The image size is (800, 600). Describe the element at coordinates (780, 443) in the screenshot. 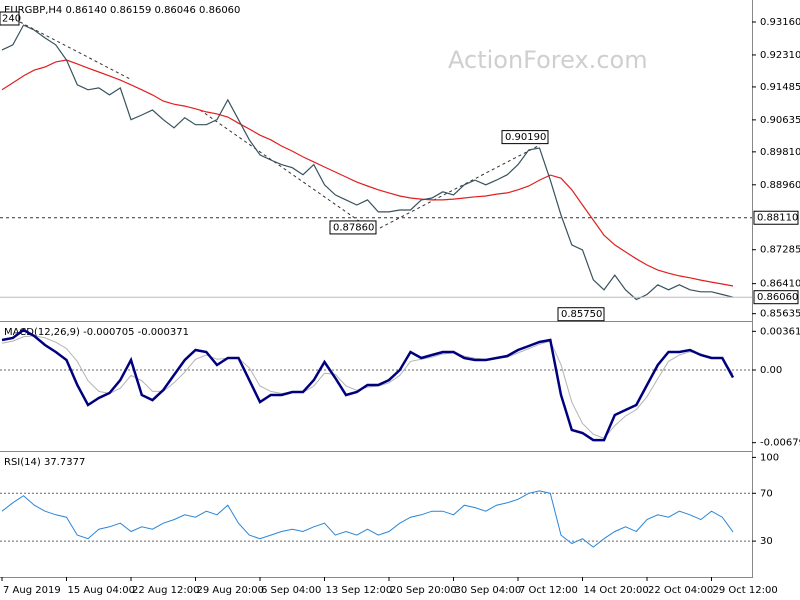

I see `y-tick-label: -0.006793` at that location.